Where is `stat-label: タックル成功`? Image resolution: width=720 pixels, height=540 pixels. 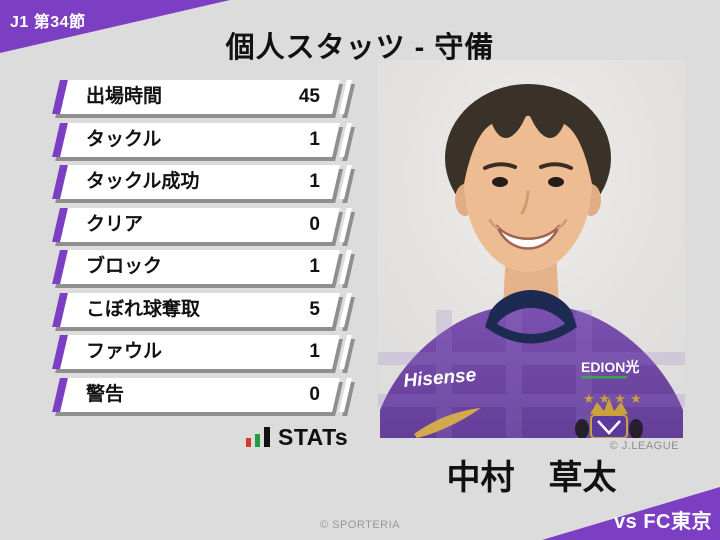 stat-label: タックル成功 is located at coordinates (143, 181).